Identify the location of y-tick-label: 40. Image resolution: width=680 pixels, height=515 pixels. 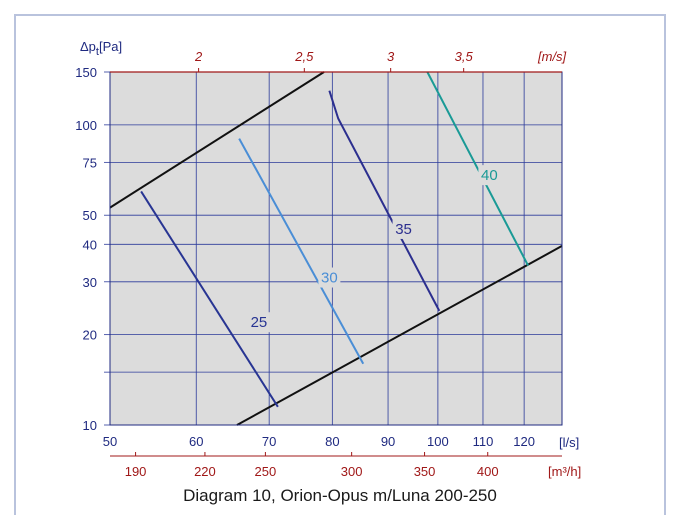
(90, 244).